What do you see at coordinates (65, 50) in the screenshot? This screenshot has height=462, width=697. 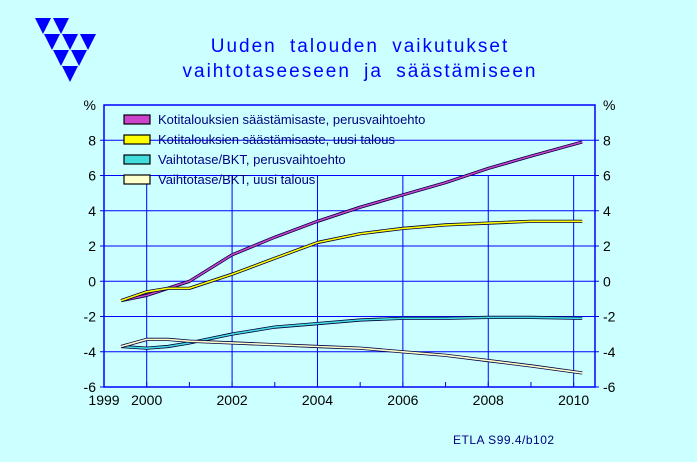 I see `etla-logo-icon` at bounding box center [65, 50].